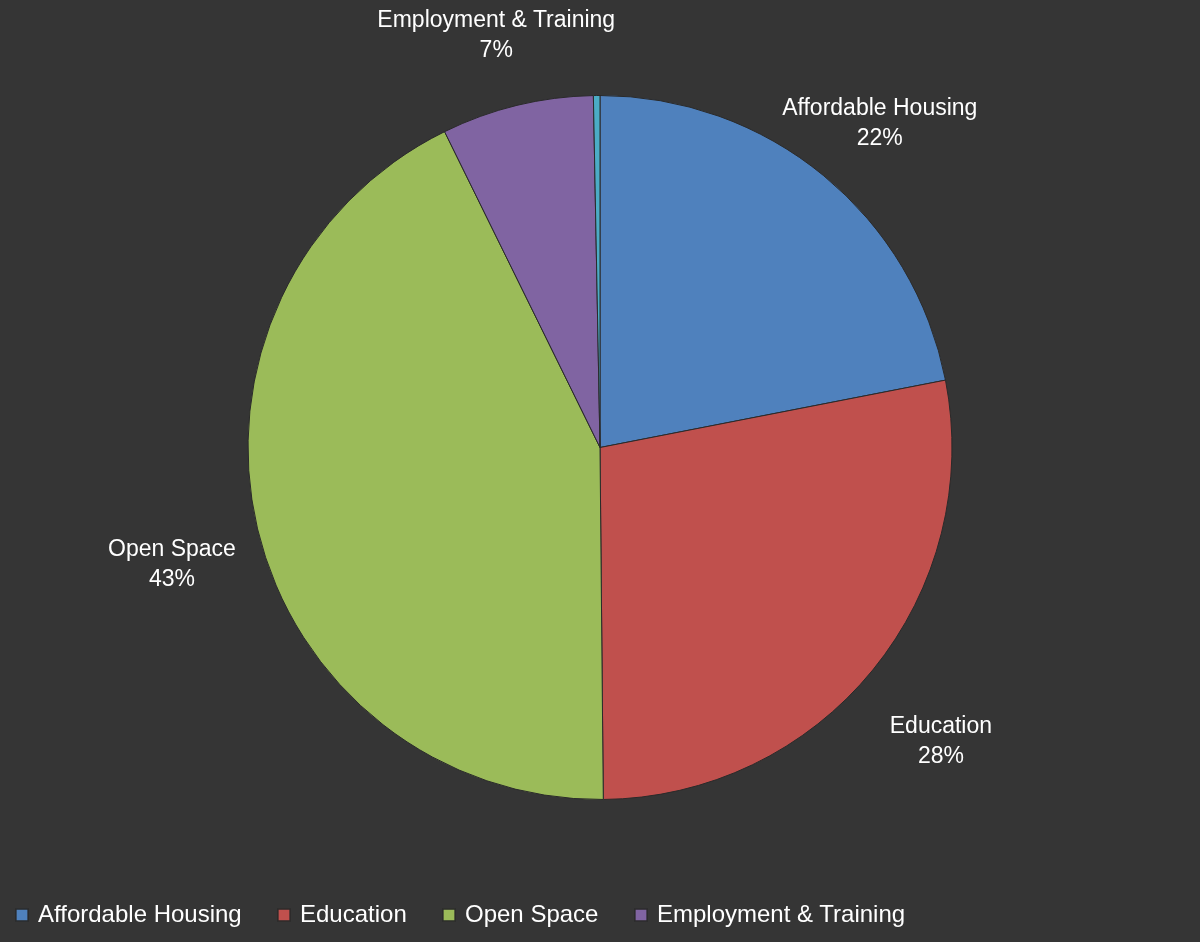 The height and width of the screenshot is (942, 1200). What do you see at coordinates (171, 548) in the screenshot?
I see `slice-label: Open Space` at bounding box center [171, 548].